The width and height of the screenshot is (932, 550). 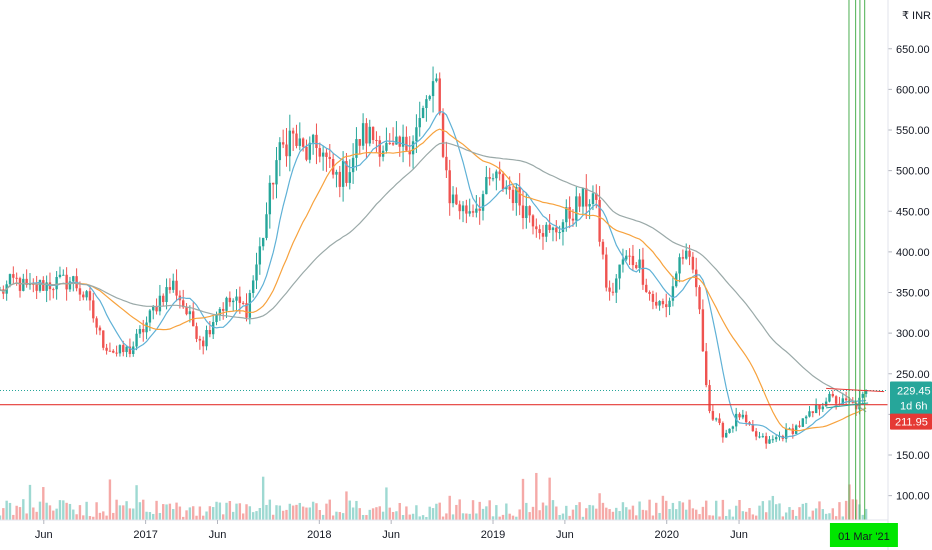 What do you see at coordinates (914, 406) in the screenshot?
I see `countdown-text: 1d 6h` at bounding box center [914, 406].